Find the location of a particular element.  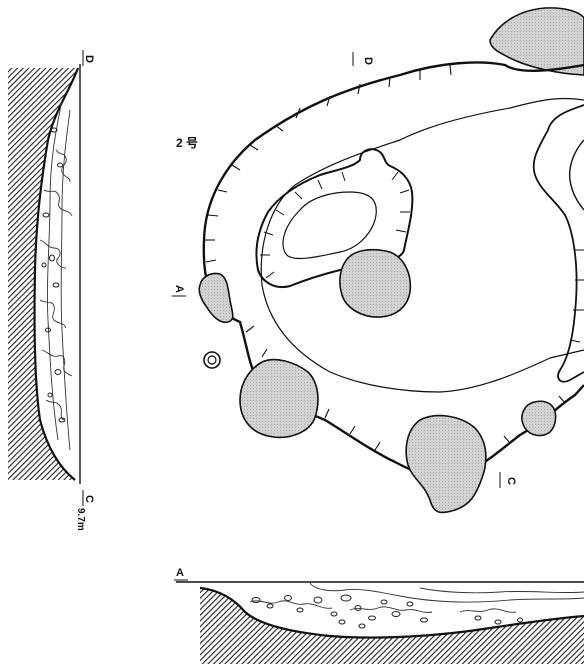

plan-stone-lower-left is located at coordinates (279, 399).